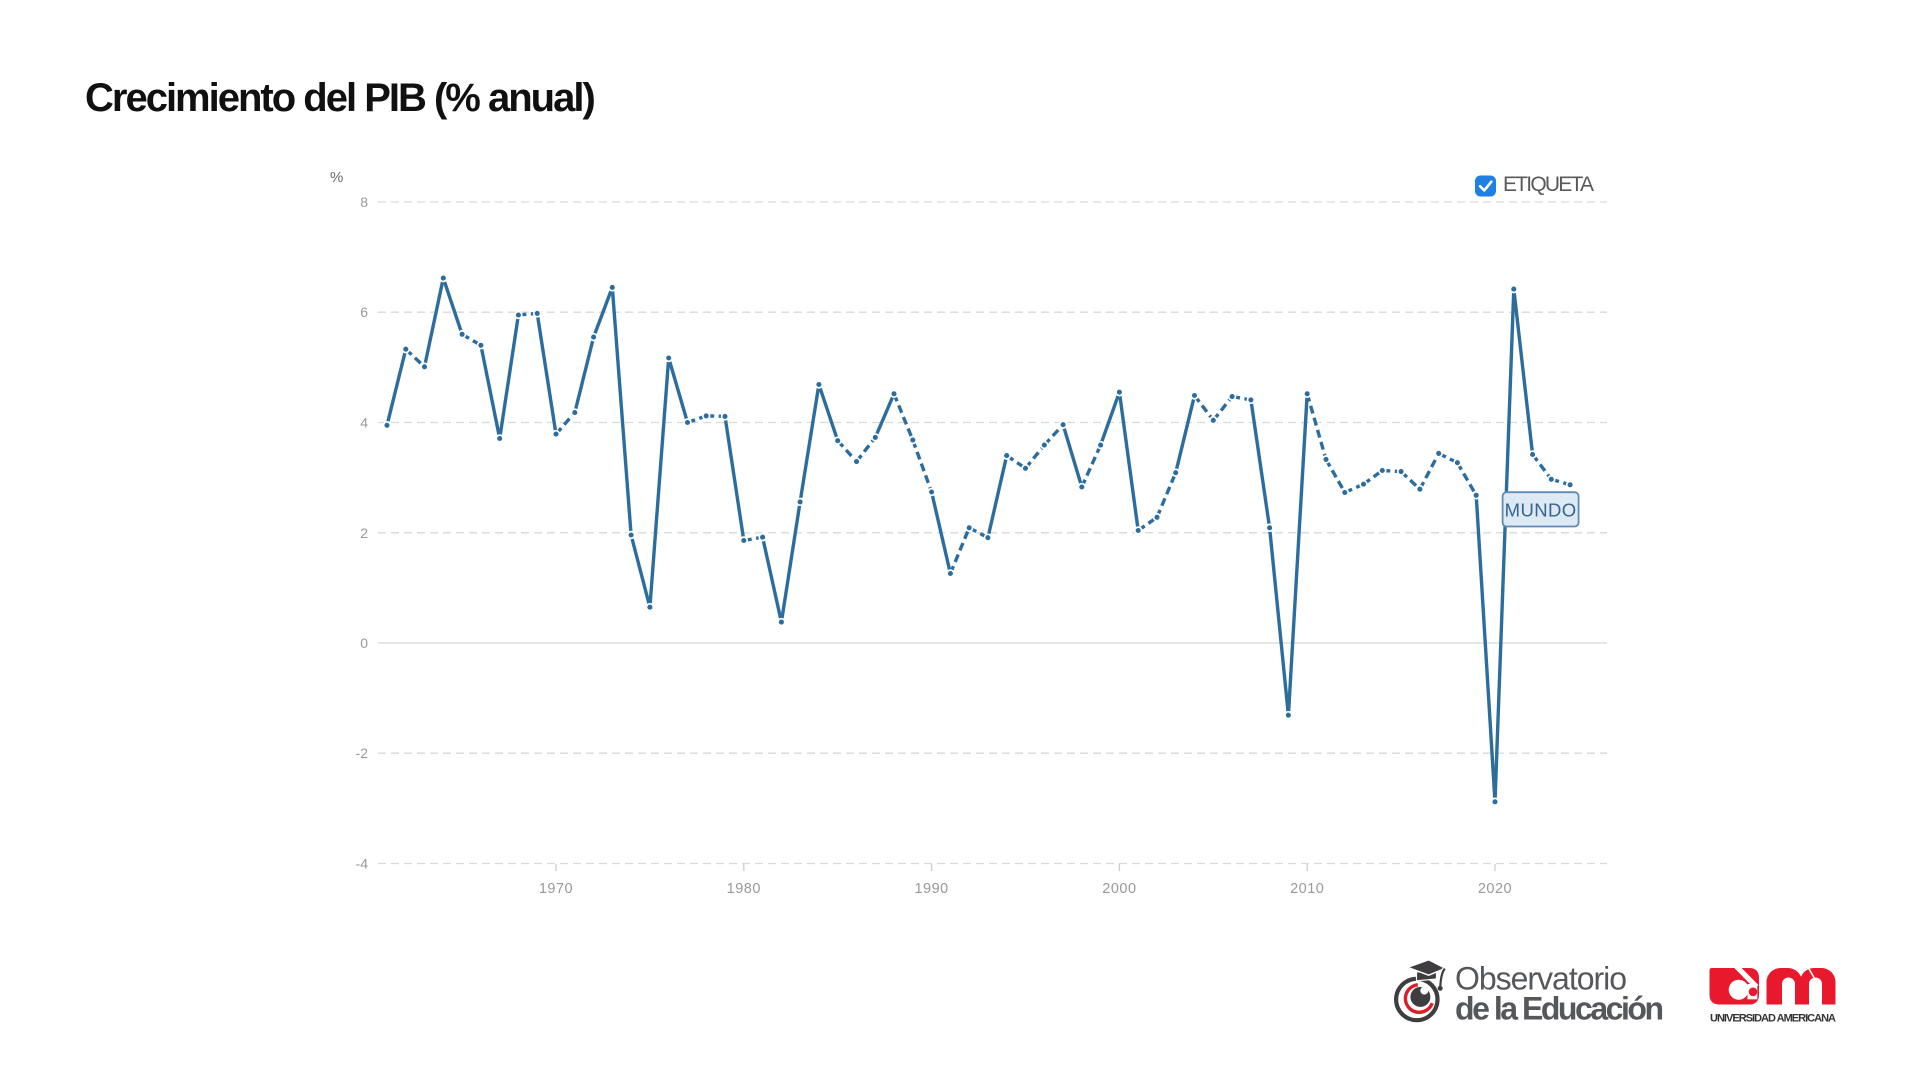 The height and width of the screenshot is (1080, 1920). Describe the element at coordinates (1541, 510) in the screenshot. I see `svg-text: MUNDO` at that location.